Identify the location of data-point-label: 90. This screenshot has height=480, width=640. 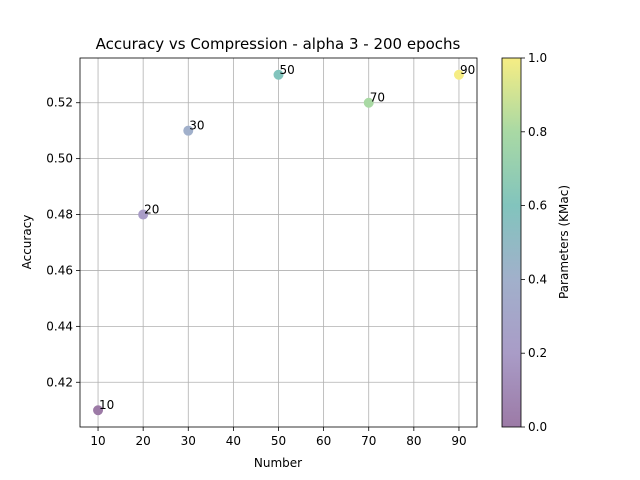
(467, 70).